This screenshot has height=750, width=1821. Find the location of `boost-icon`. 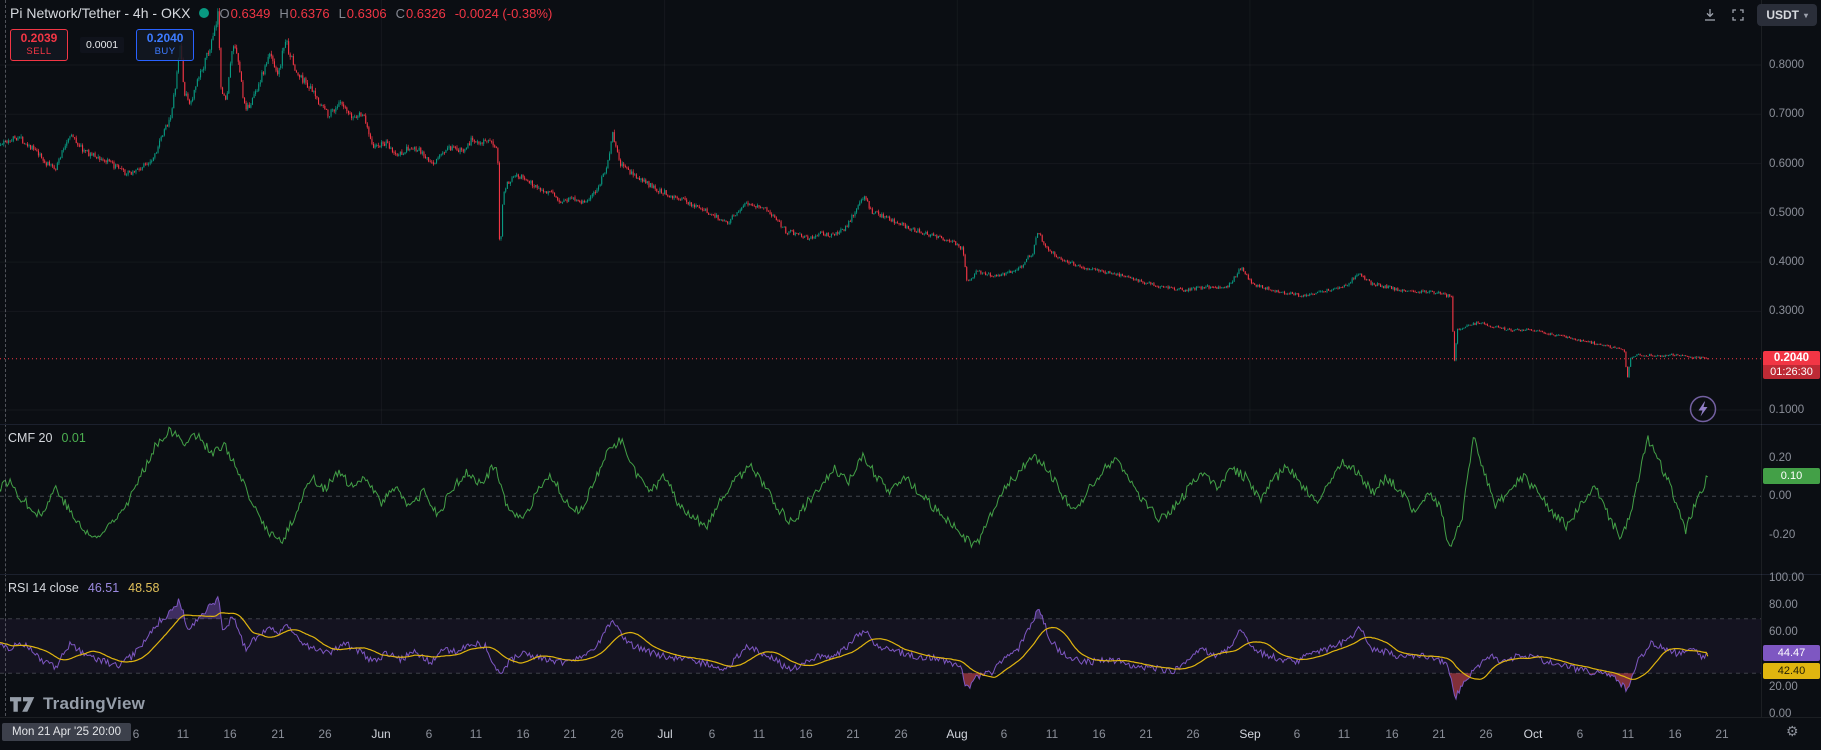

boost-icon is located at coordinates (1703, 409).